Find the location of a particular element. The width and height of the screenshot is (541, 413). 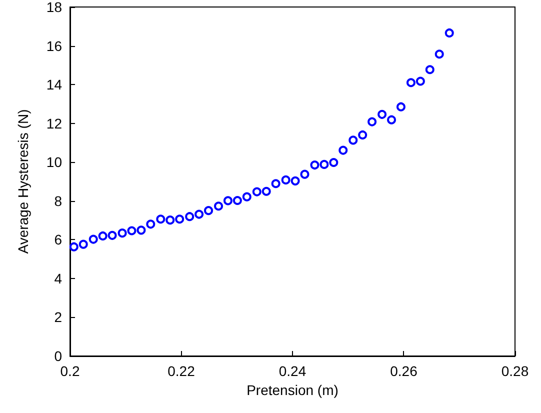

x-tick-label: 0.24 is located at coordinates (292, 371).